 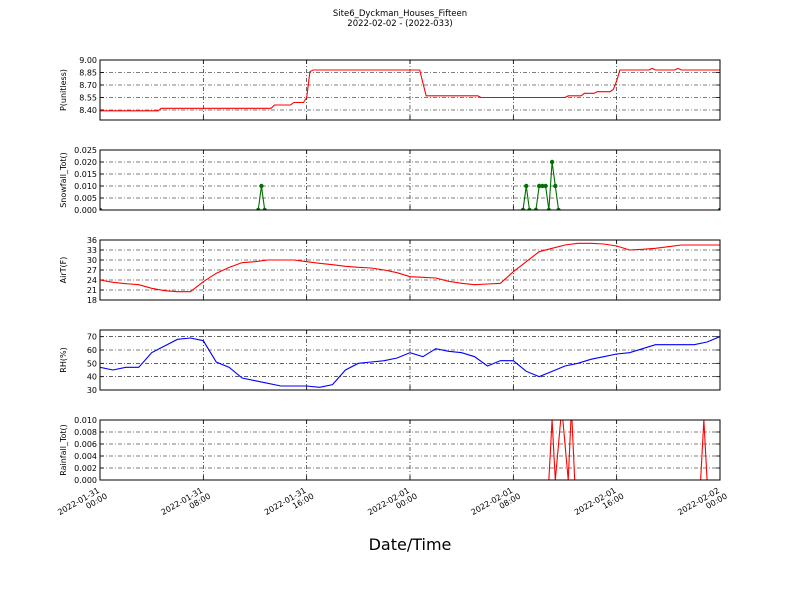 What do you see at coordinates (92, 270) in the screenshot?
I see `y-tick-label: 27` at bounding box center [92, 270].